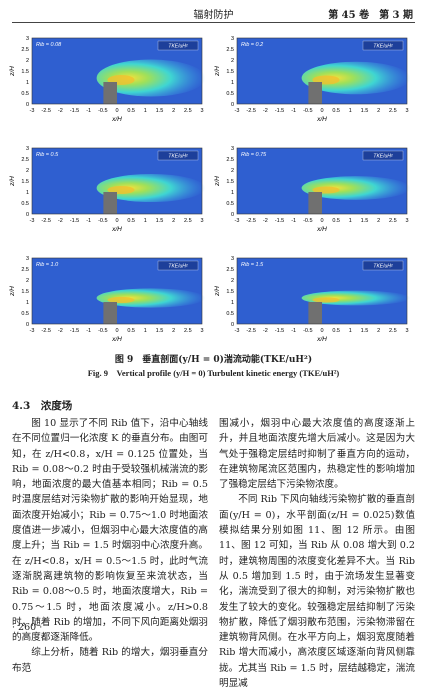 The height and width of the screenshot is (691, 427). What do you see at coordinates (88, 221) in the screenshot?
I see `x-tick-label: -1` at bounding box center [88, 221].